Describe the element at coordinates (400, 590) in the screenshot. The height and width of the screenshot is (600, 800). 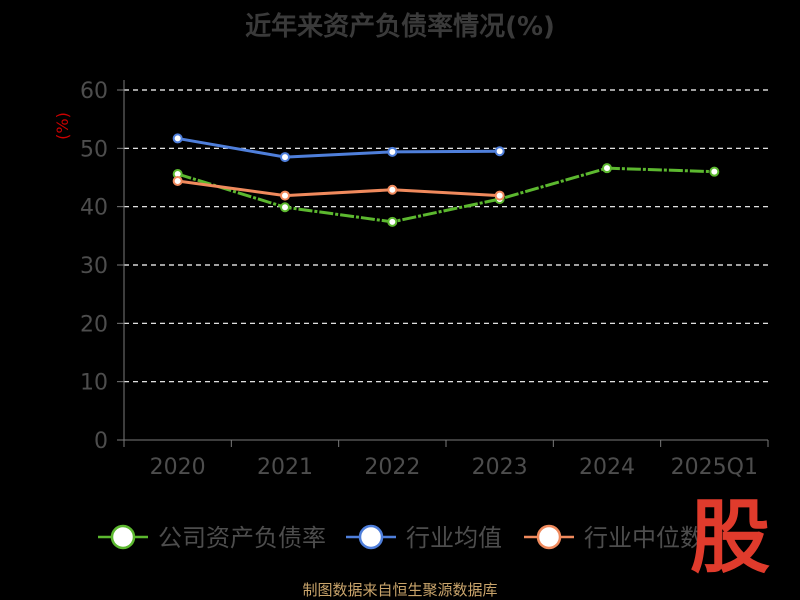
I see `source-note: 制图数据来自恒生聚源数据库` at that location.